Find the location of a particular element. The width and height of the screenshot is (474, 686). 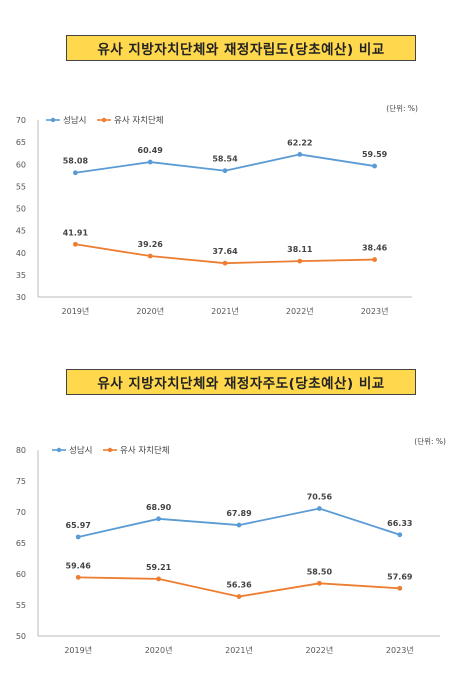

chart2-series-1-label-4: 57.69 is located at coordinates (400, 576).